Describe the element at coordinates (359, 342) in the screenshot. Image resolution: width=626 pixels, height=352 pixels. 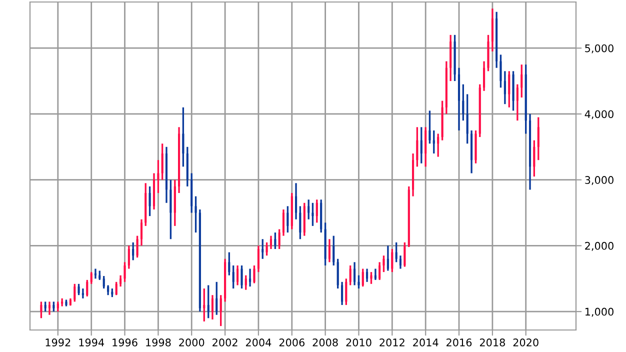
I see `x-tick-label: 2010` at that location.